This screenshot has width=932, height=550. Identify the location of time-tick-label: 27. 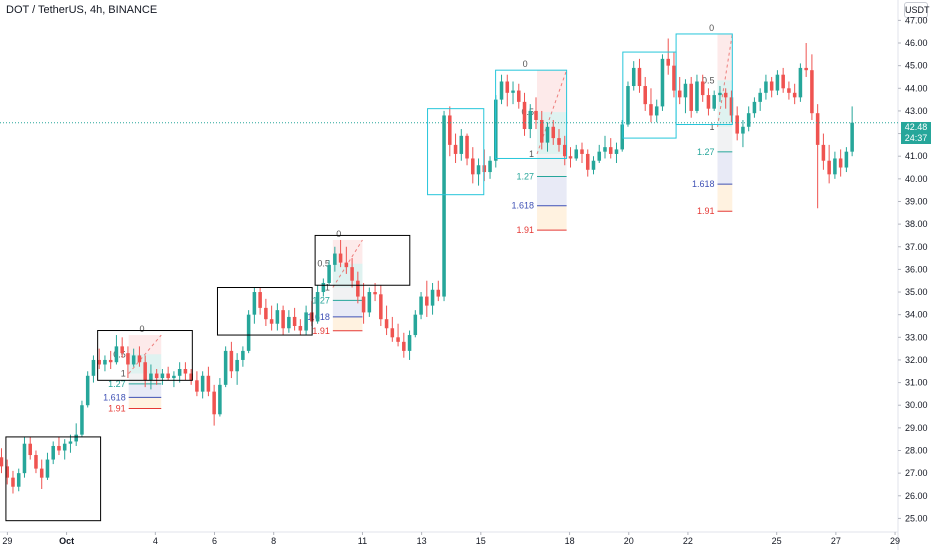
(836, 541).